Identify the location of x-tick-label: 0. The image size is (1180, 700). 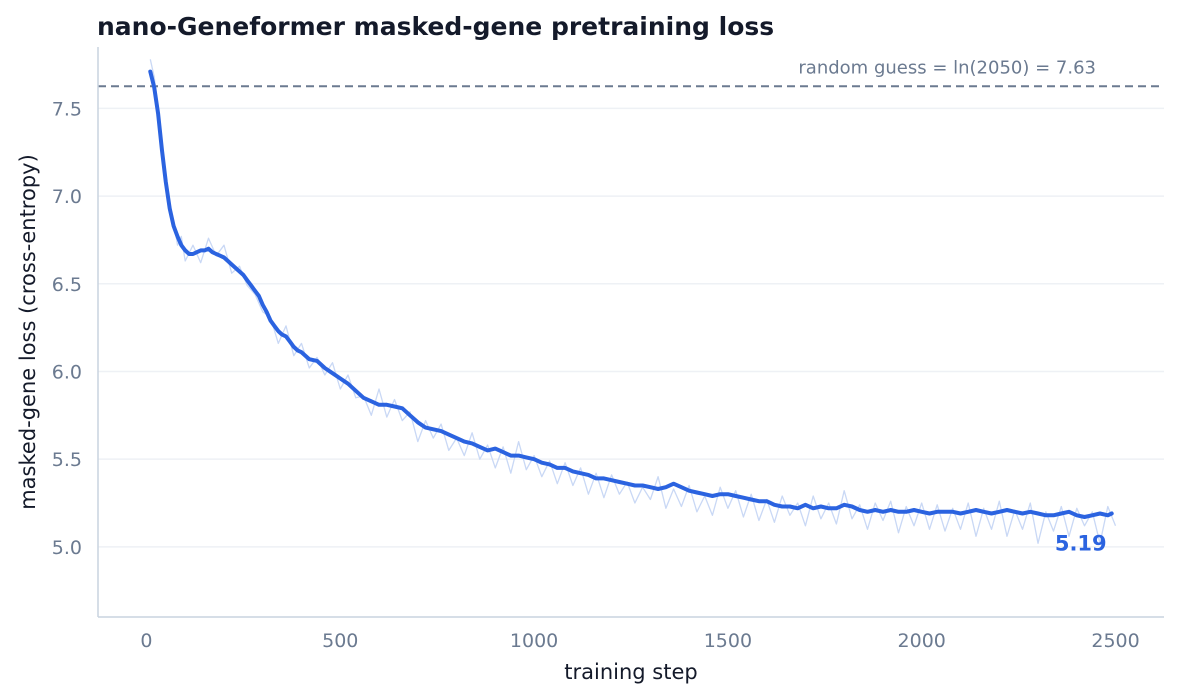
(146, 641).